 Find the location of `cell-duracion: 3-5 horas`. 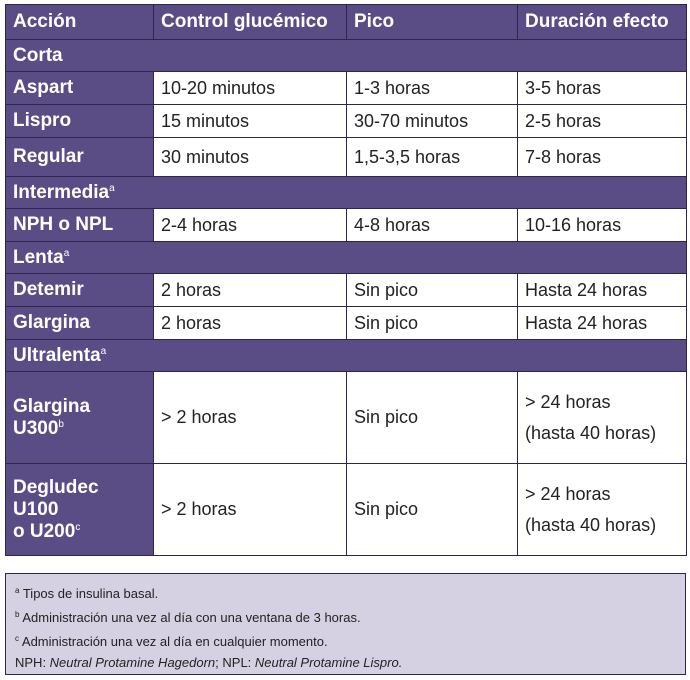

cell-duracion: 3-5 horas is located at coordinates (602, 88).